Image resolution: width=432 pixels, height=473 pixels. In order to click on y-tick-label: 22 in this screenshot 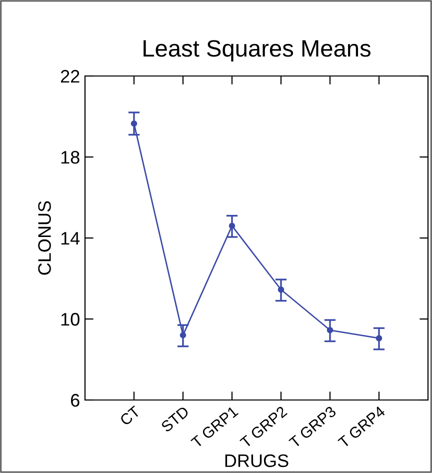, I will do `click(70, 76)`.